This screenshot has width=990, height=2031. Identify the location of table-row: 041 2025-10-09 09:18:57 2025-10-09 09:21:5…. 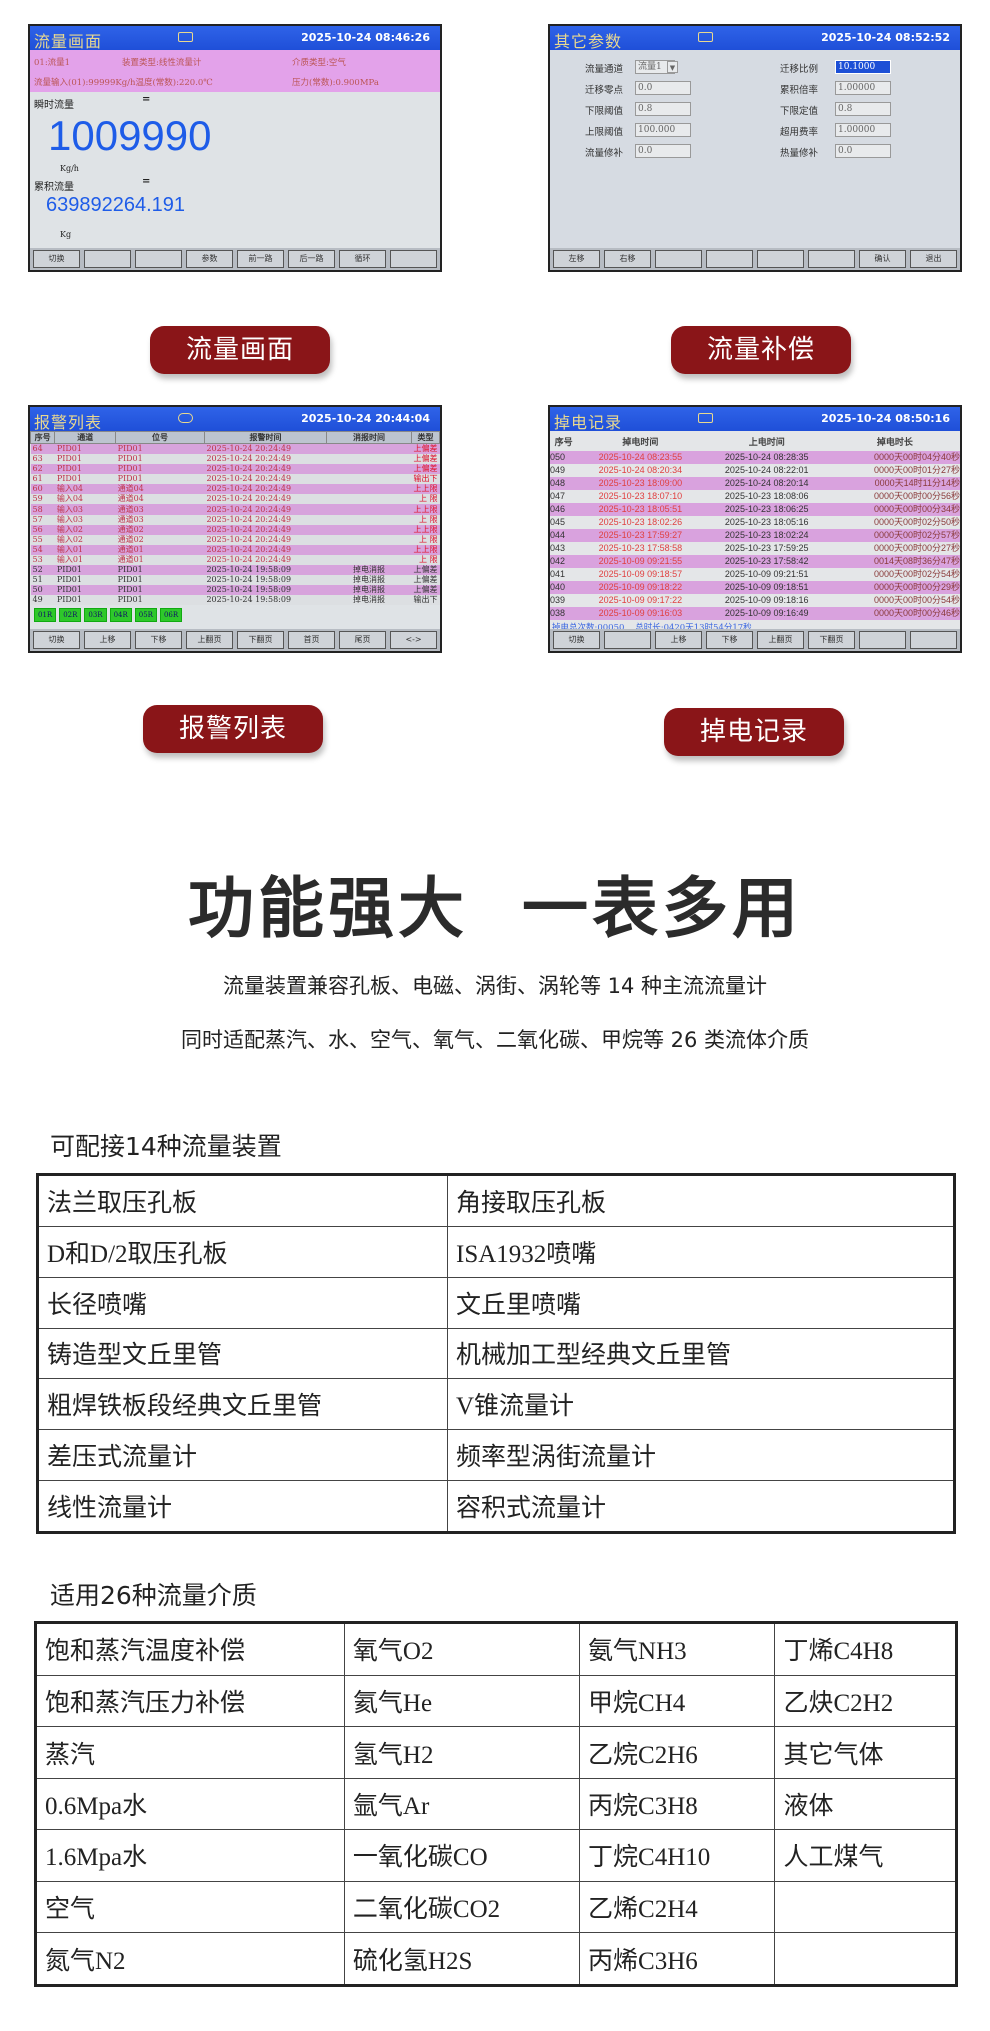
(755, 574).